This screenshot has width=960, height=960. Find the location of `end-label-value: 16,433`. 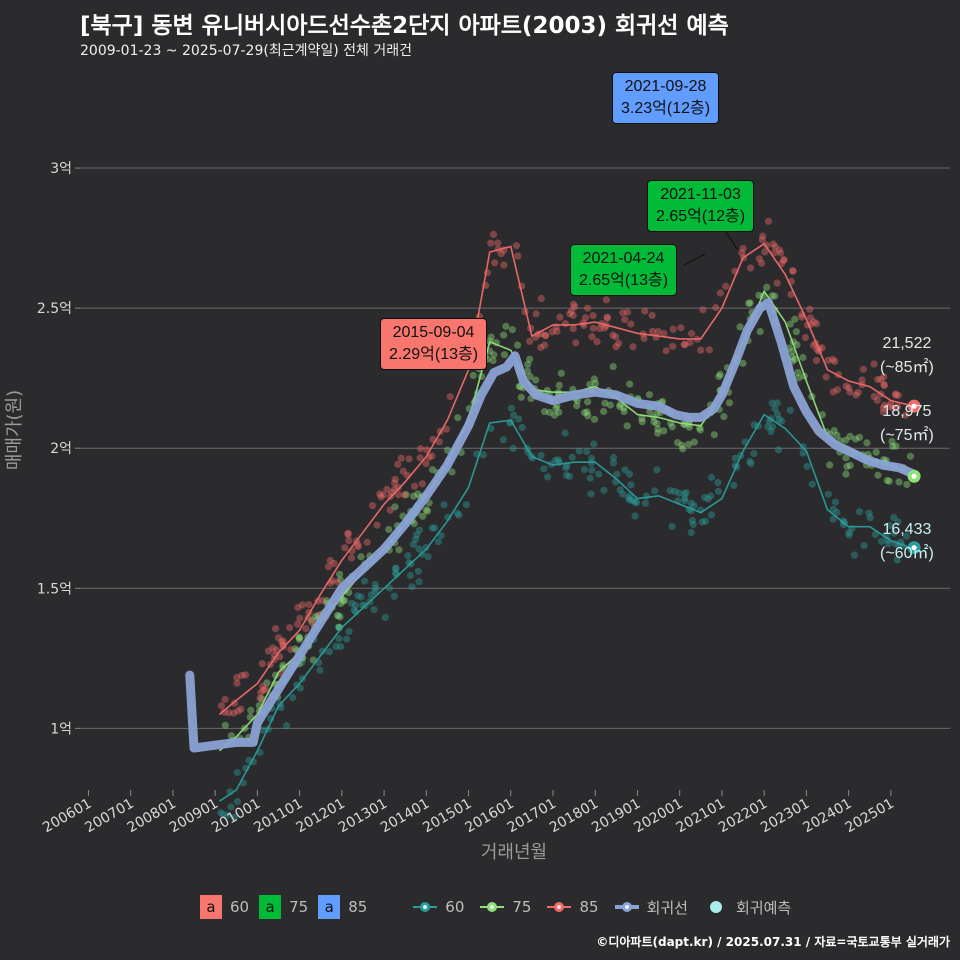

end-label-value: 16,433 is located at coordinates (907, 529).